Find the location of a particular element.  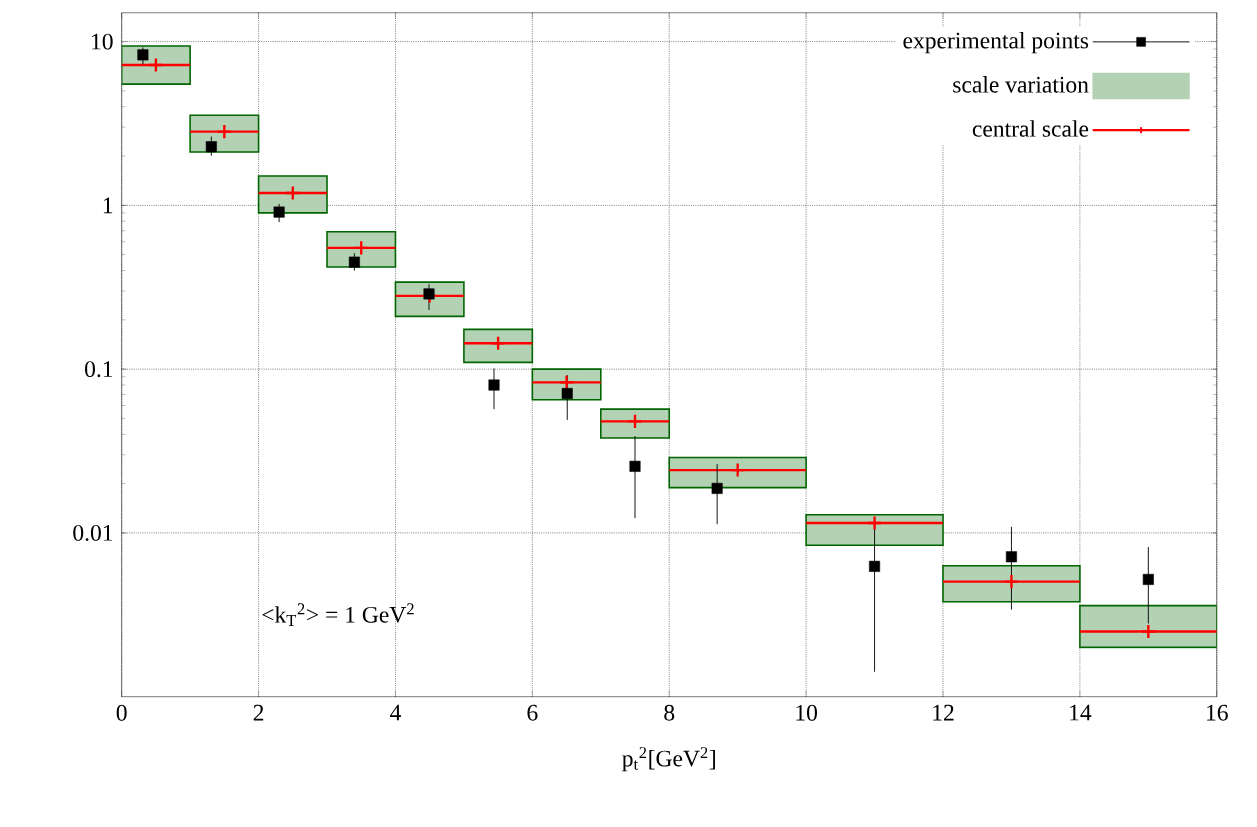

x-tick-label: 10 is located at coordinates (806, 712).